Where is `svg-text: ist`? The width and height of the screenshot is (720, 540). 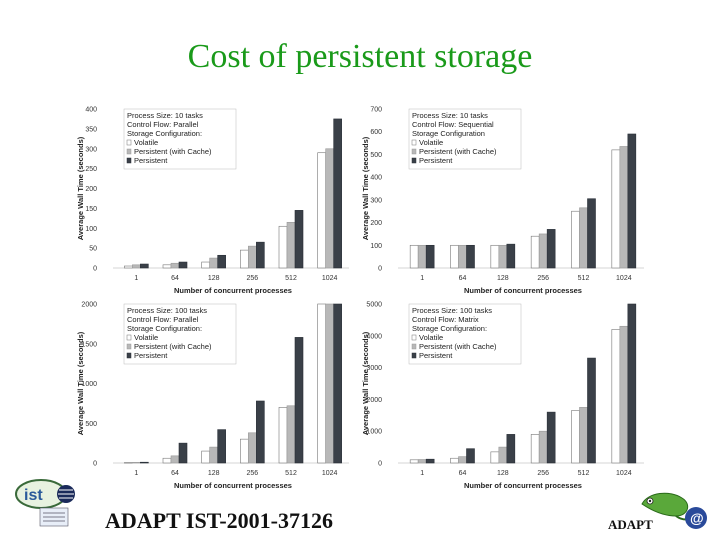 svg-text: ist is located at coordinates (33, 495).